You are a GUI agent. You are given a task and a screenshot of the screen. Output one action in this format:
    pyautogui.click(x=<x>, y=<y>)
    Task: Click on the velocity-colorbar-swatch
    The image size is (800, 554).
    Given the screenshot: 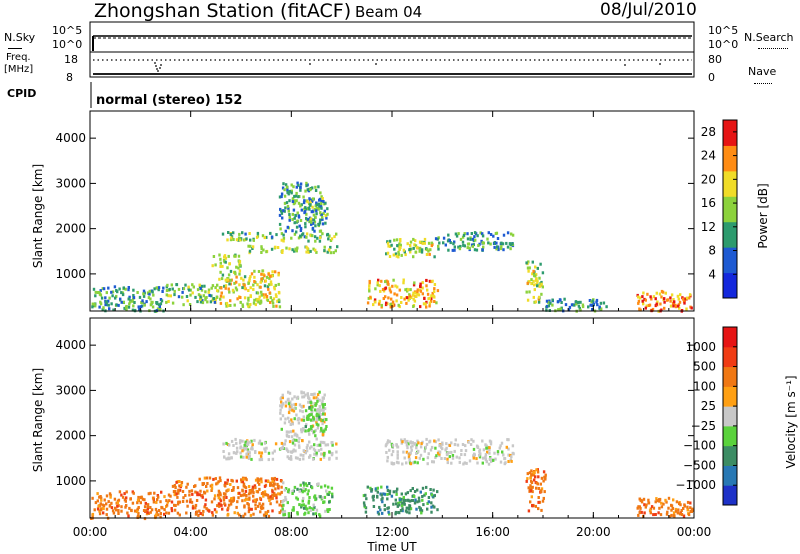 What is the action you would take?
    pyautogui.click(x=730, y=357)
    